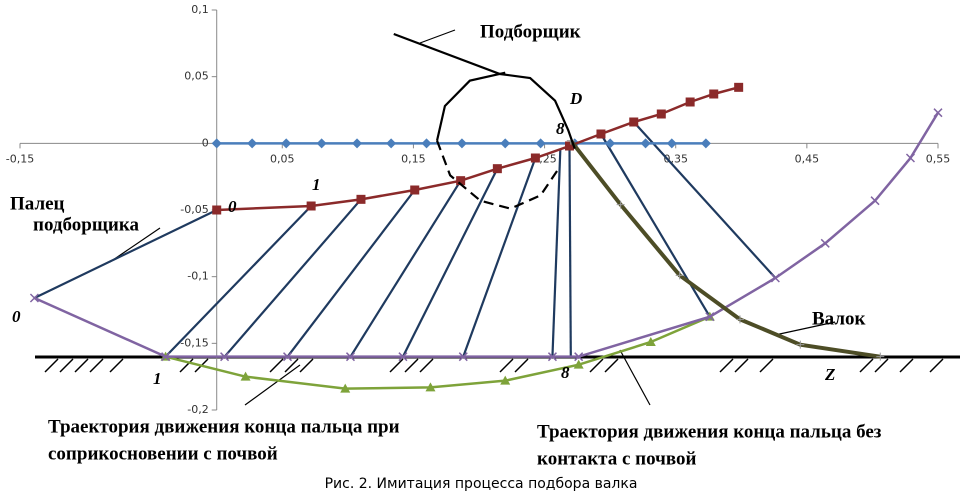 Image resolution: width=962 pixels, height=494 pixels. I want to click on annotation: соприкосновении с почвой, so click(163, 453).